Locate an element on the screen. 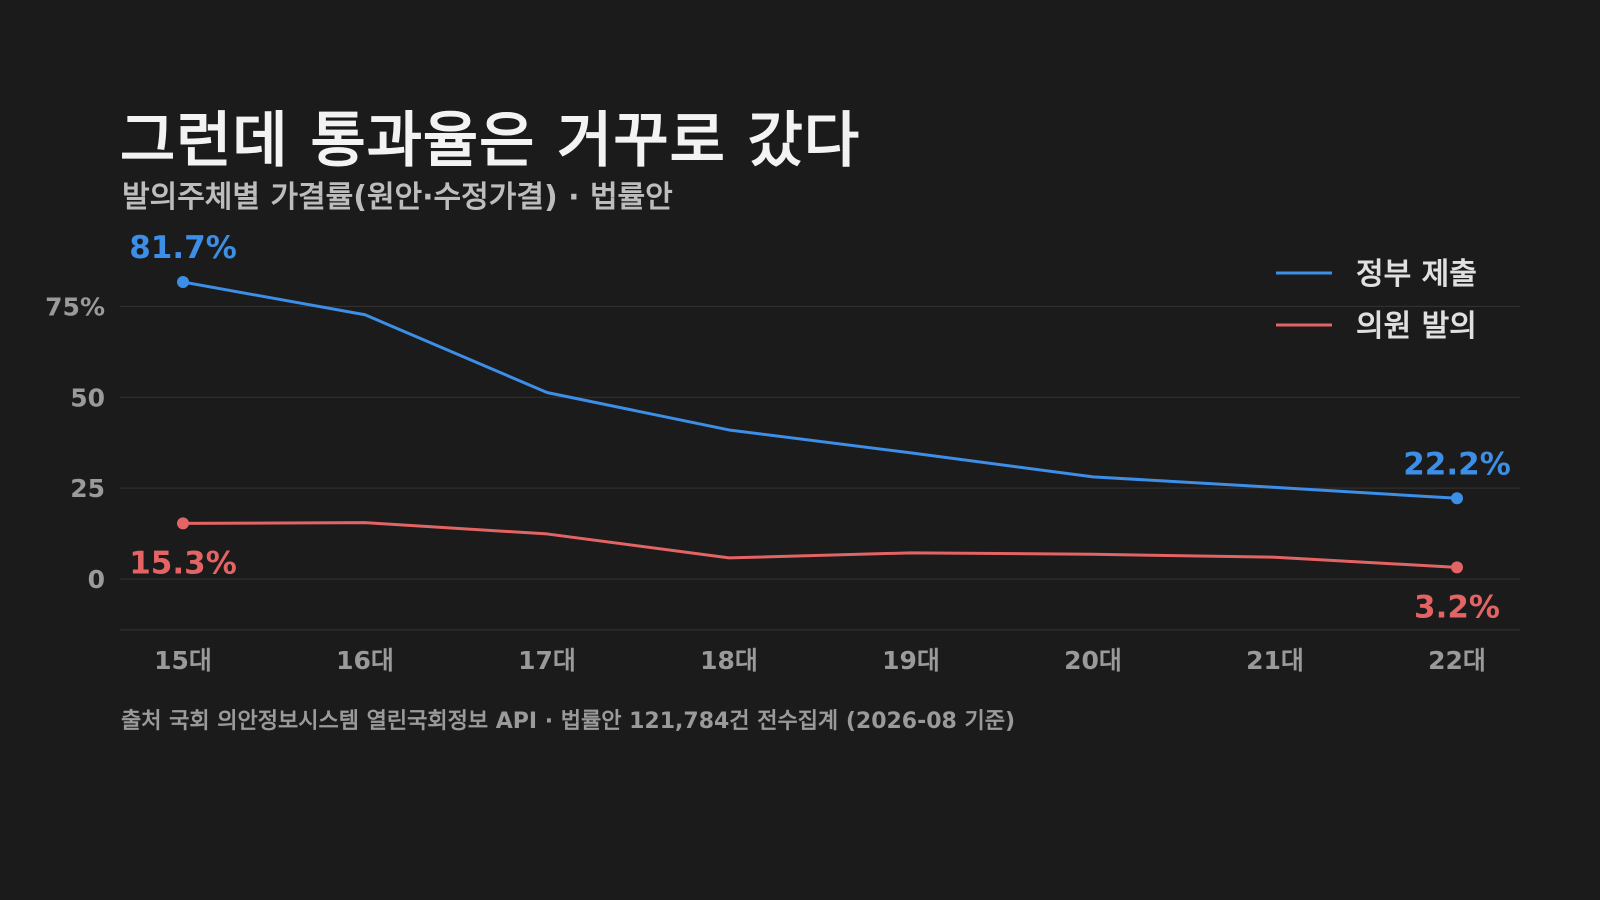 This screenshot has height=900, width=1600. chart-title: 그런데 통과율은 거꾸로 갔다 is located at coordinates (490, 141).